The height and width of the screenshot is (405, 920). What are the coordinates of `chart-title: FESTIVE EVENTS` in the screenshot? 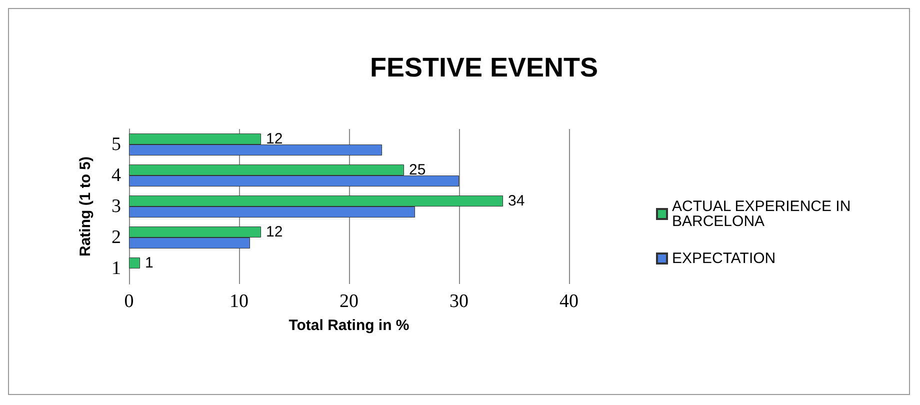 It's located at (484, 67).